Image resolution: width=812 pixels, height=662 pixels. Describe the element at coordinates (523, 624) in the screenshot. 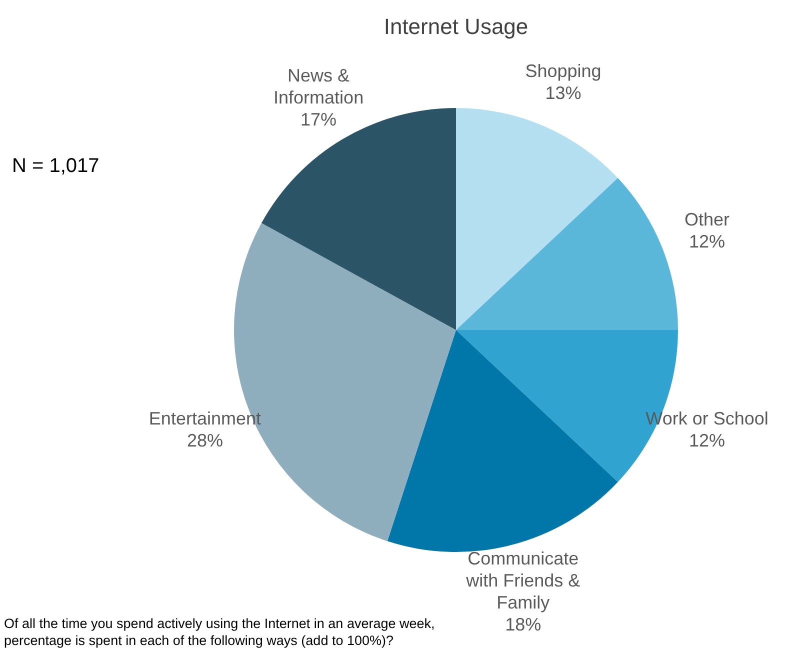

I see `data-label: 18%` at that location.